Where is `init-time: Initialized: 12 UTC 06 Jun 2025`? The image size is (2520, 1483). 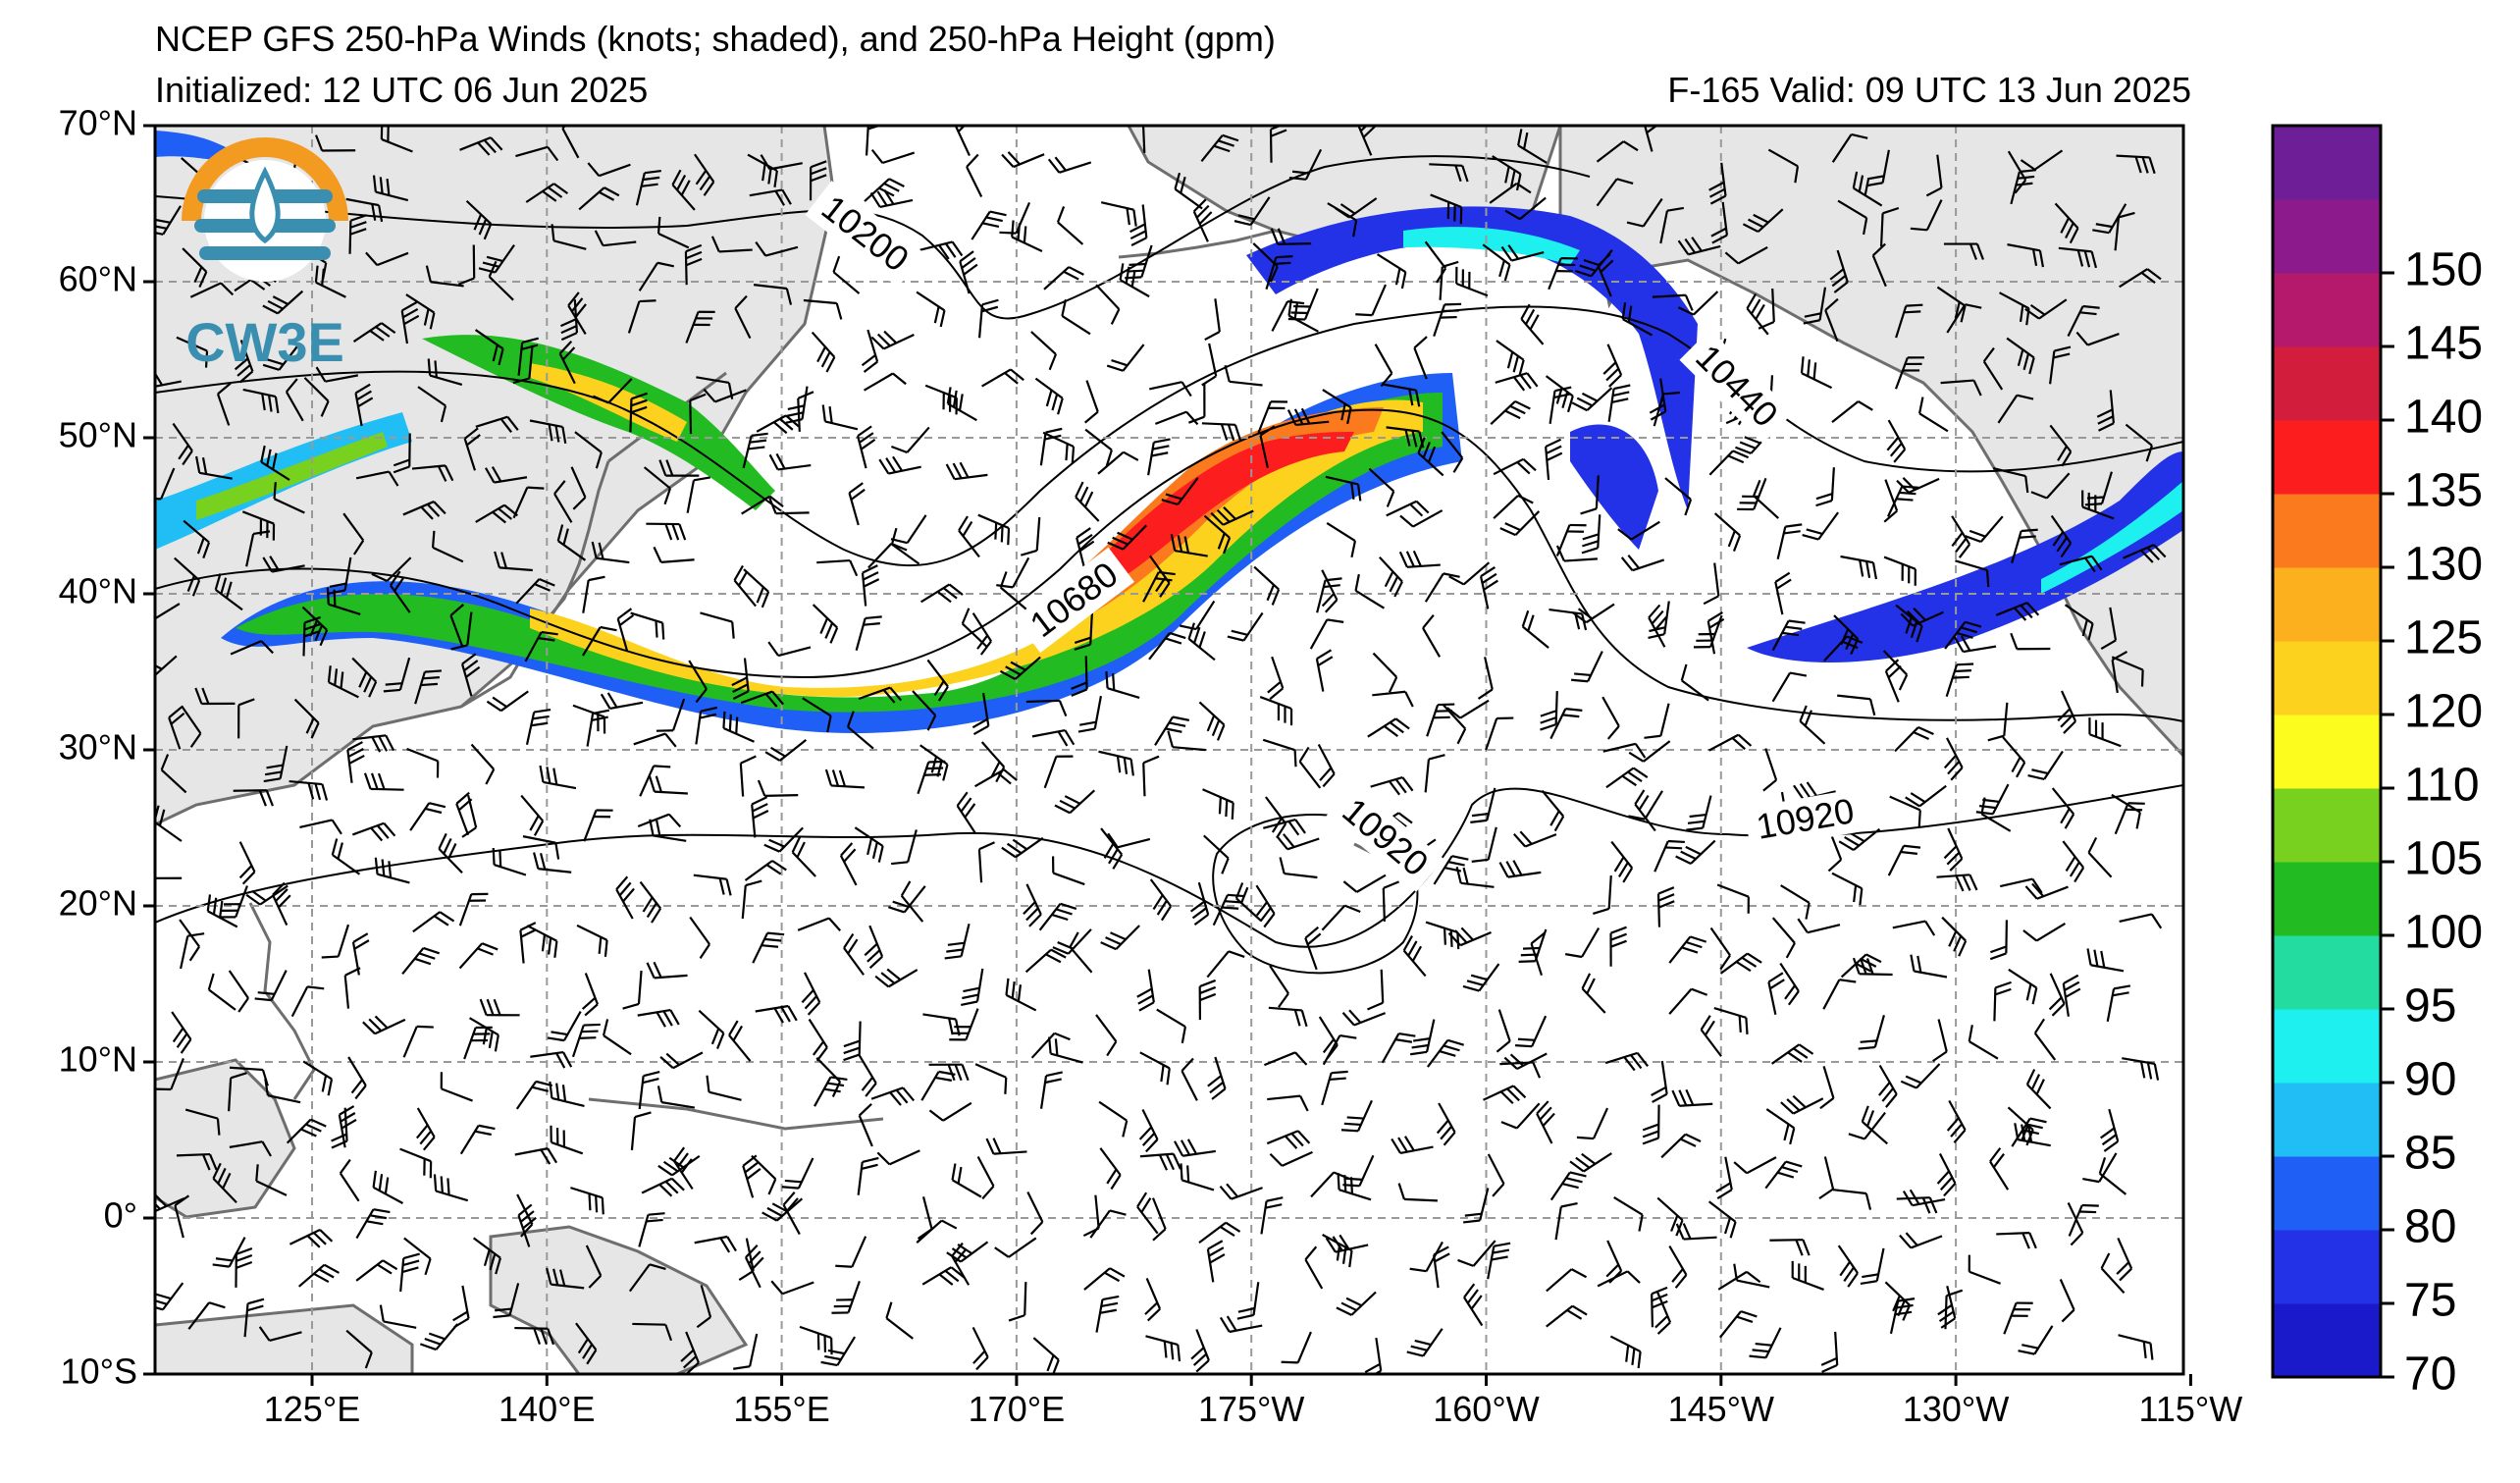
init-time: Initialized: 12 UTC 06 Jun 2025 is located at coordinates (402, 90).